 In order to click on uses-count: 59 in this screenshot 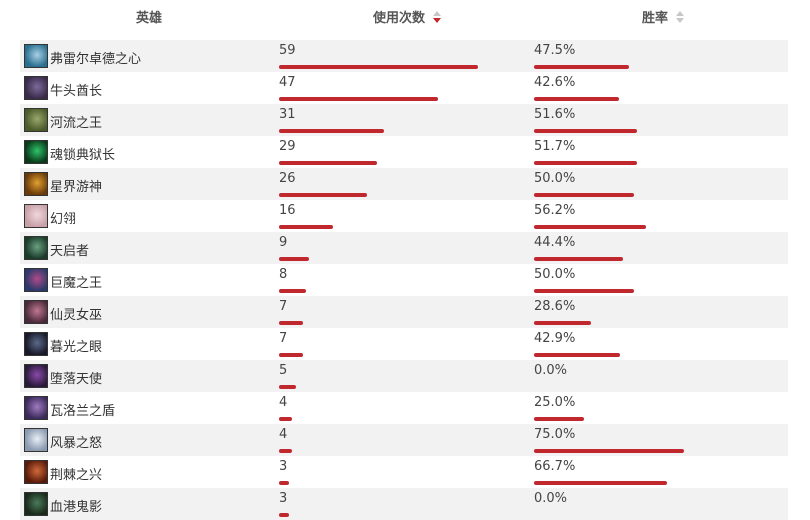, I will do `click(287, 50)`.